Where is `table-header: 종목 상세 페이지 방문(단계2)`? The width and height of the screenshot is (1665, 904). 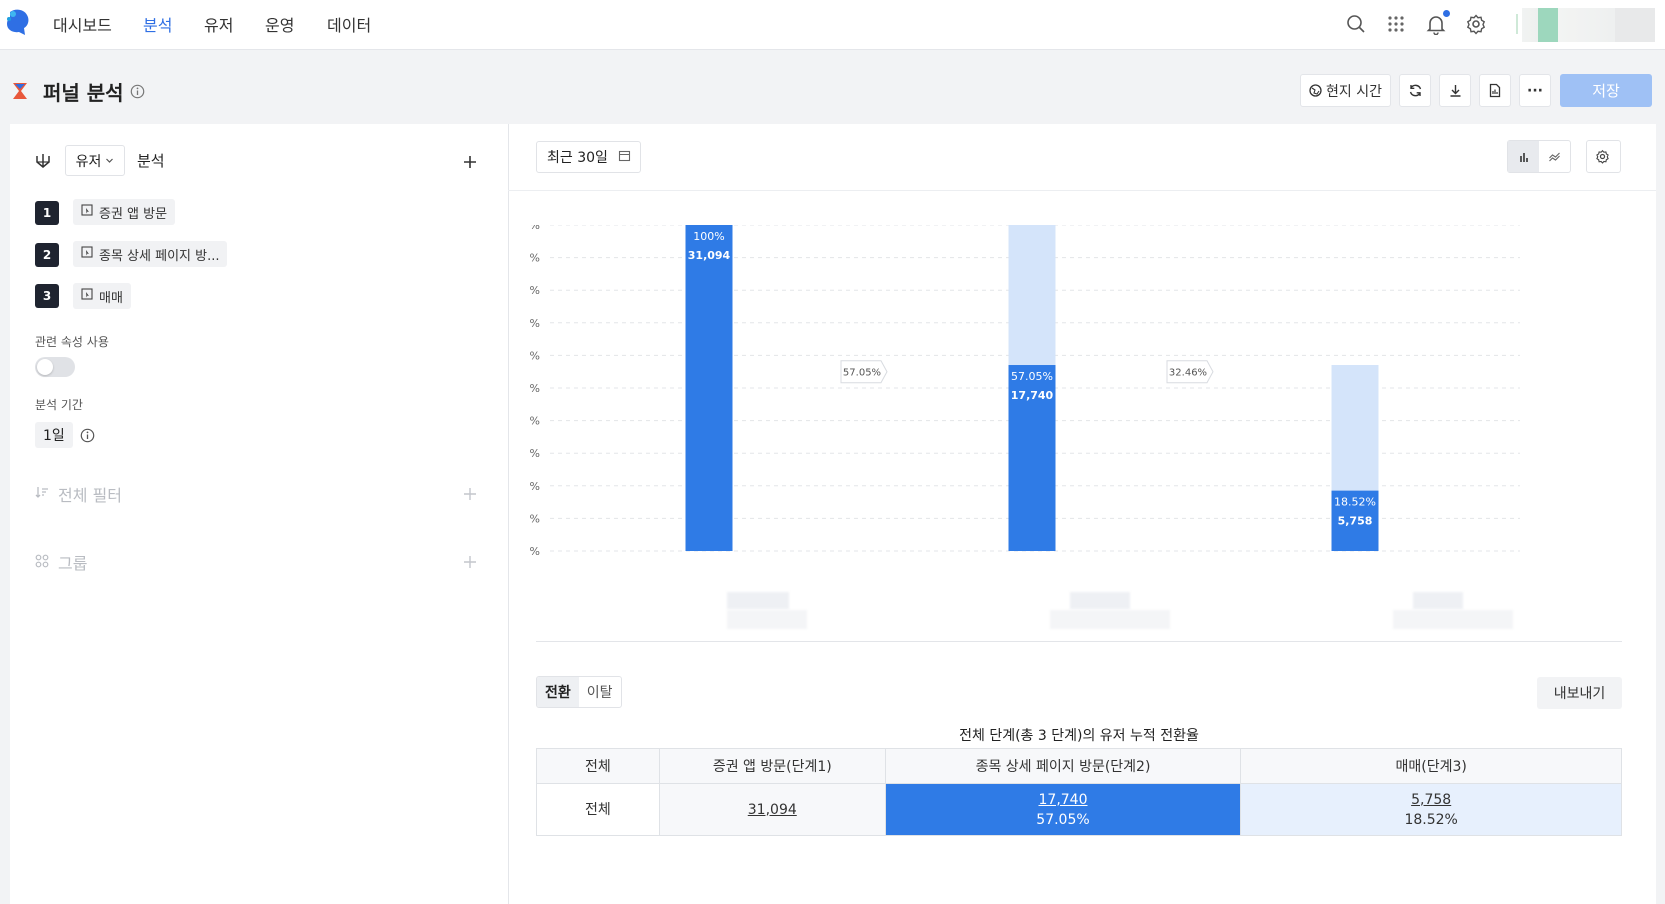
table-header: 종목 상세 페이지 방문(단계2) is located at coordinates (1063, 766).